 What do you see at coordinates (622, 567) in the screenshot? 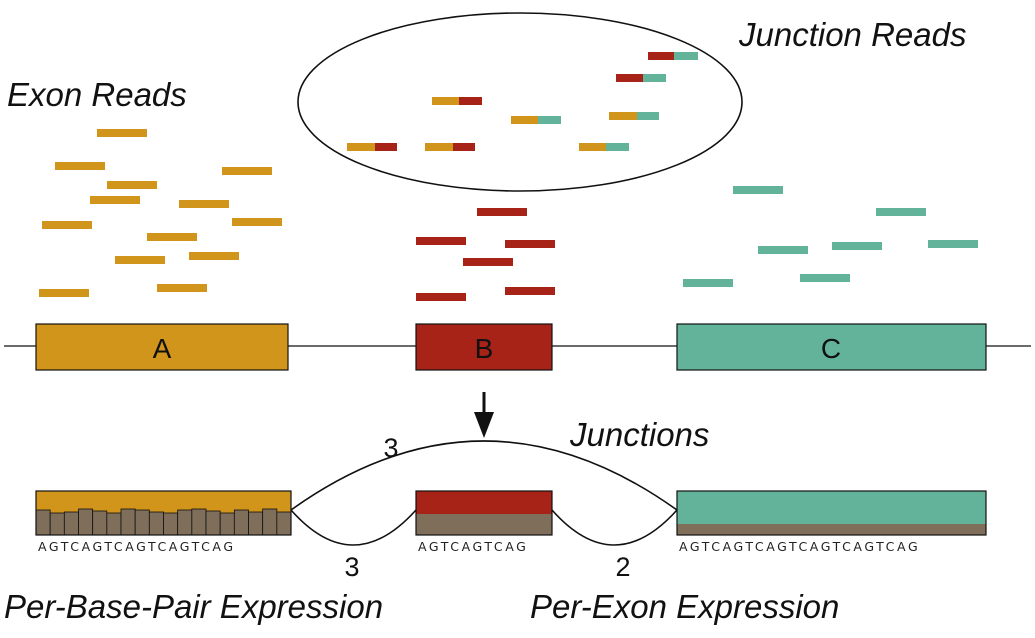
I see `junction-count-b-c: 2` at bounding box center [622, 567].